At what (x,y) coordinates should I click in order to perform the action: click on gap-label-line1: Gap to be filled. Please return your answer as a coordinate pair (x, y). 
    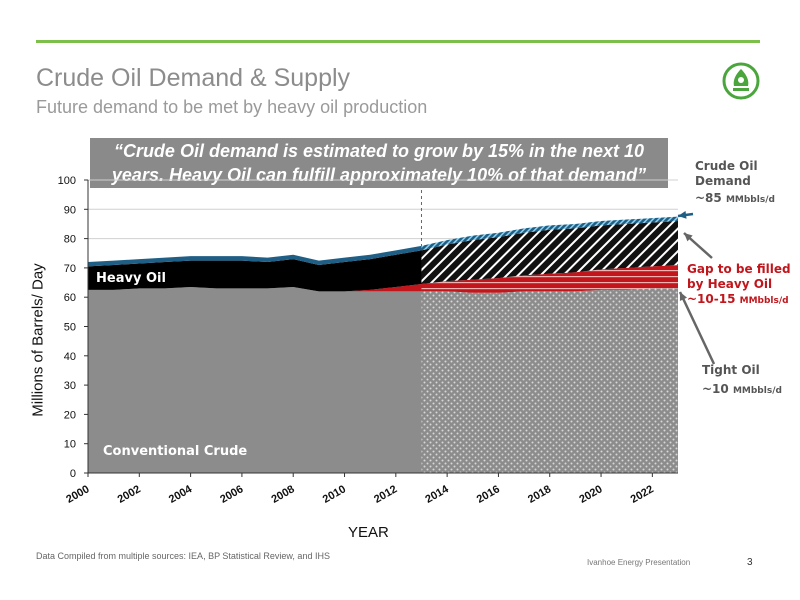
    Looking at the image, I should click on (739, 269).